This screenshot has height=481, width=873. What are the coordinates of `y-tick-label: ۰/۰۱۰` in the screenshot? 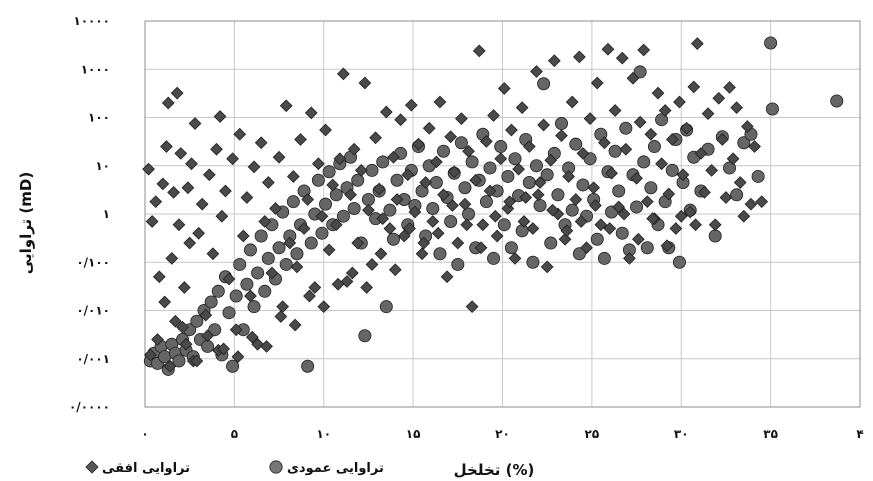 It's located at (93, 311).